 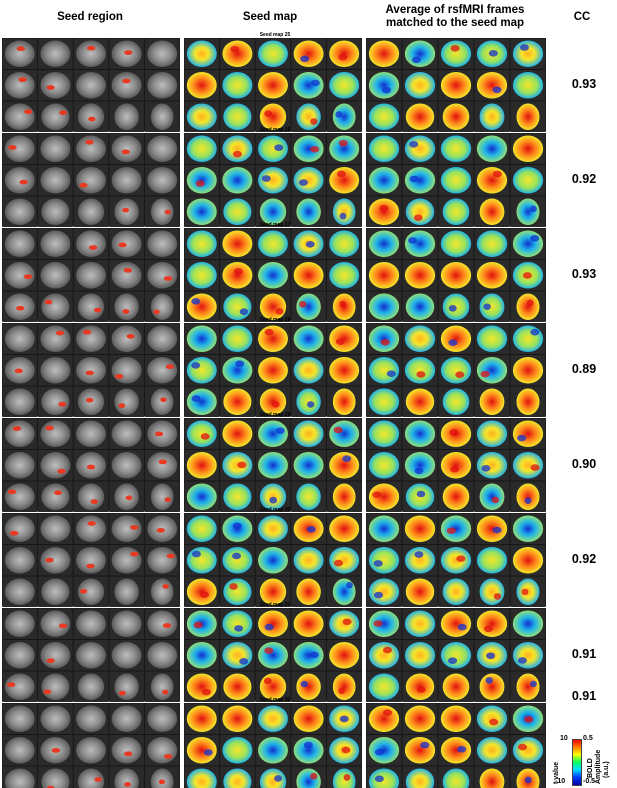 What do you see at coordinates (598, 766) in the screenshot?
I see `amplitude-axis-label: Amplitude` at bounding box center [598, 766].